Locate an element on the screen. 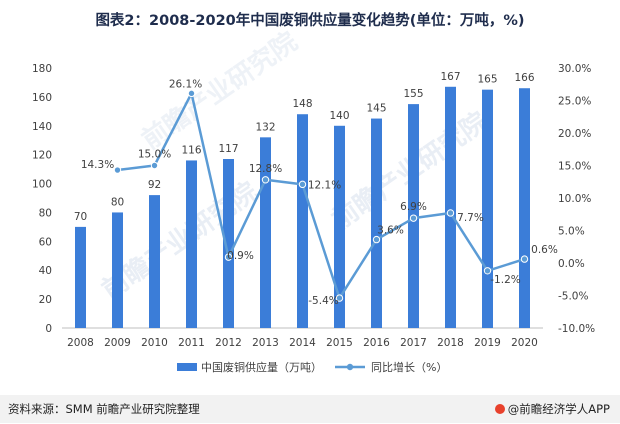 The image size is (620, 424). y-right-tick-label: 5.0% is located at coordinates (571, 232).